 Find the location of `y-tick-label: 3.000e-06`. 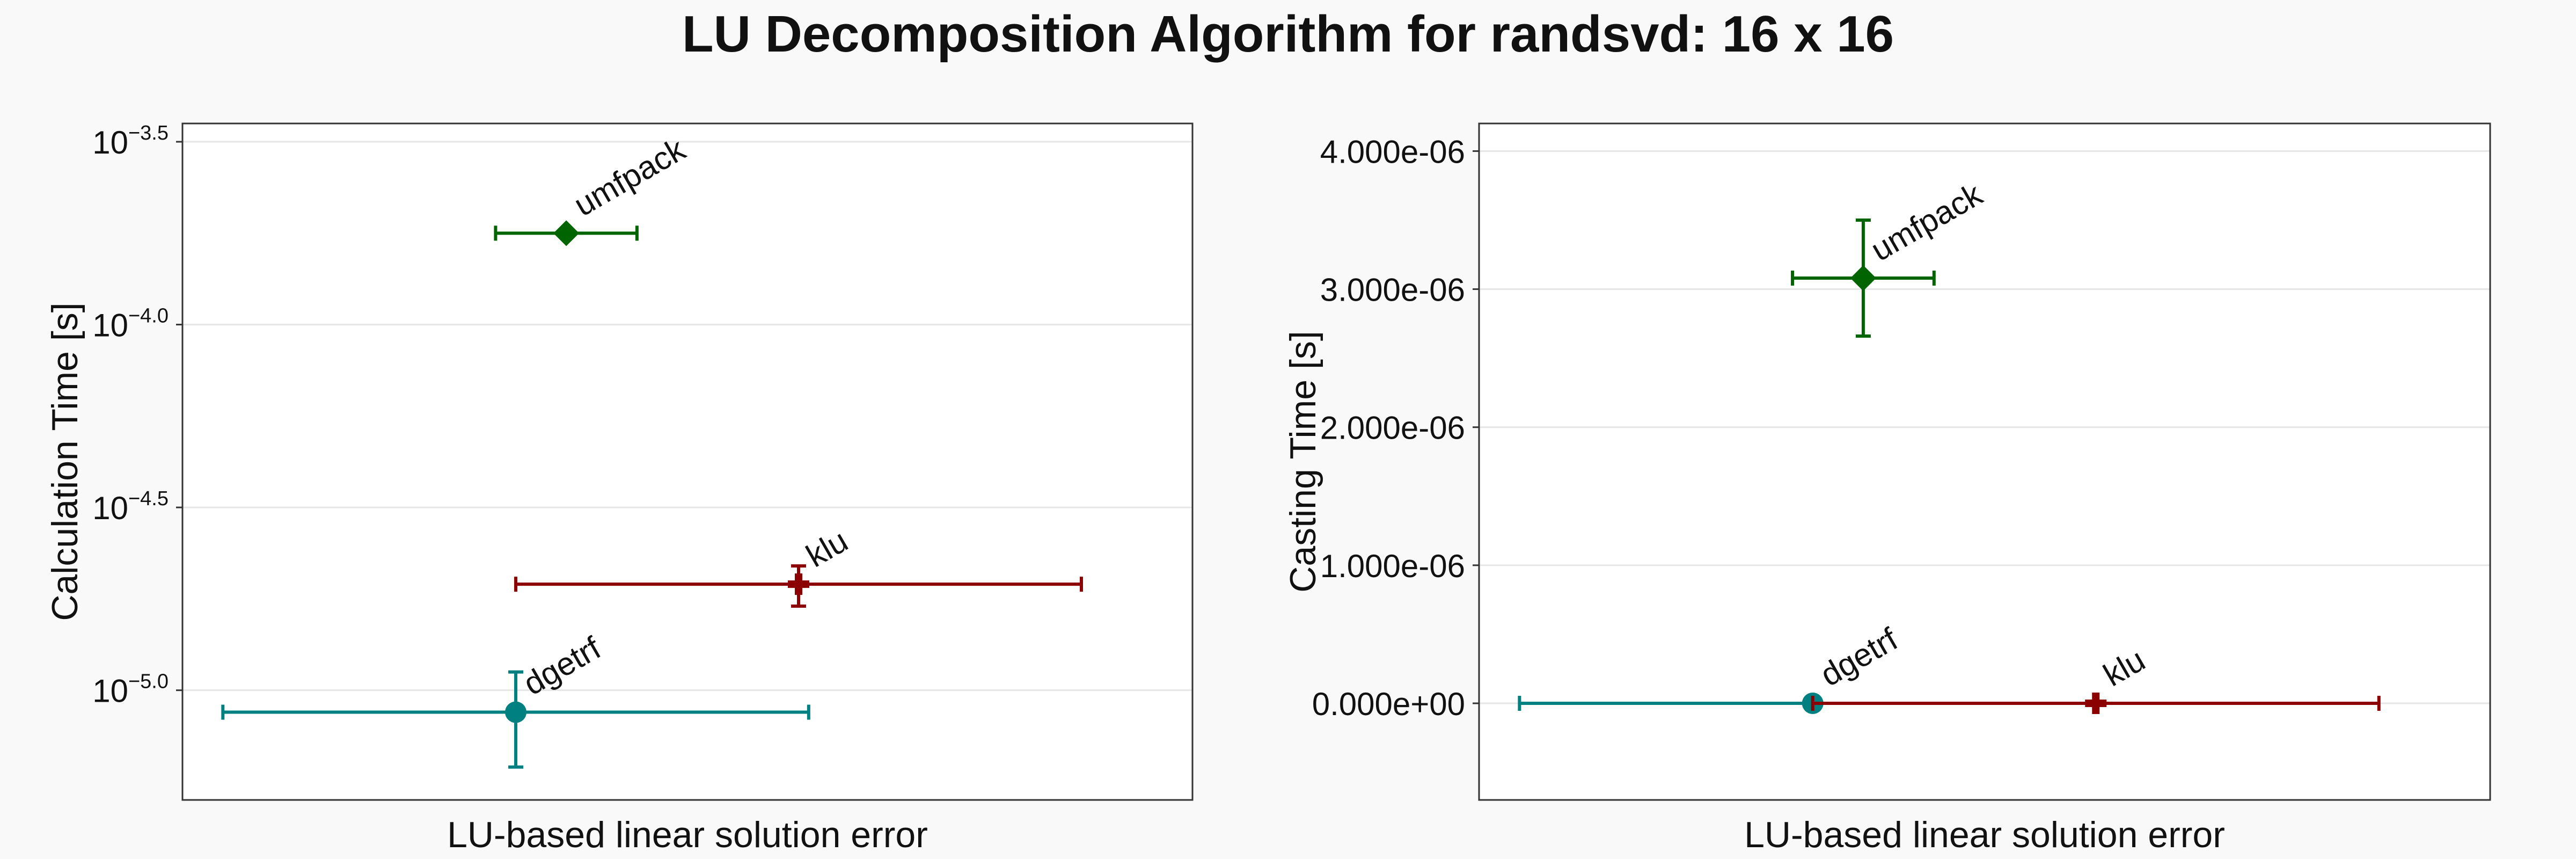

y-tick-label: 3.000e-06 is located at coordinates (1392, 290).